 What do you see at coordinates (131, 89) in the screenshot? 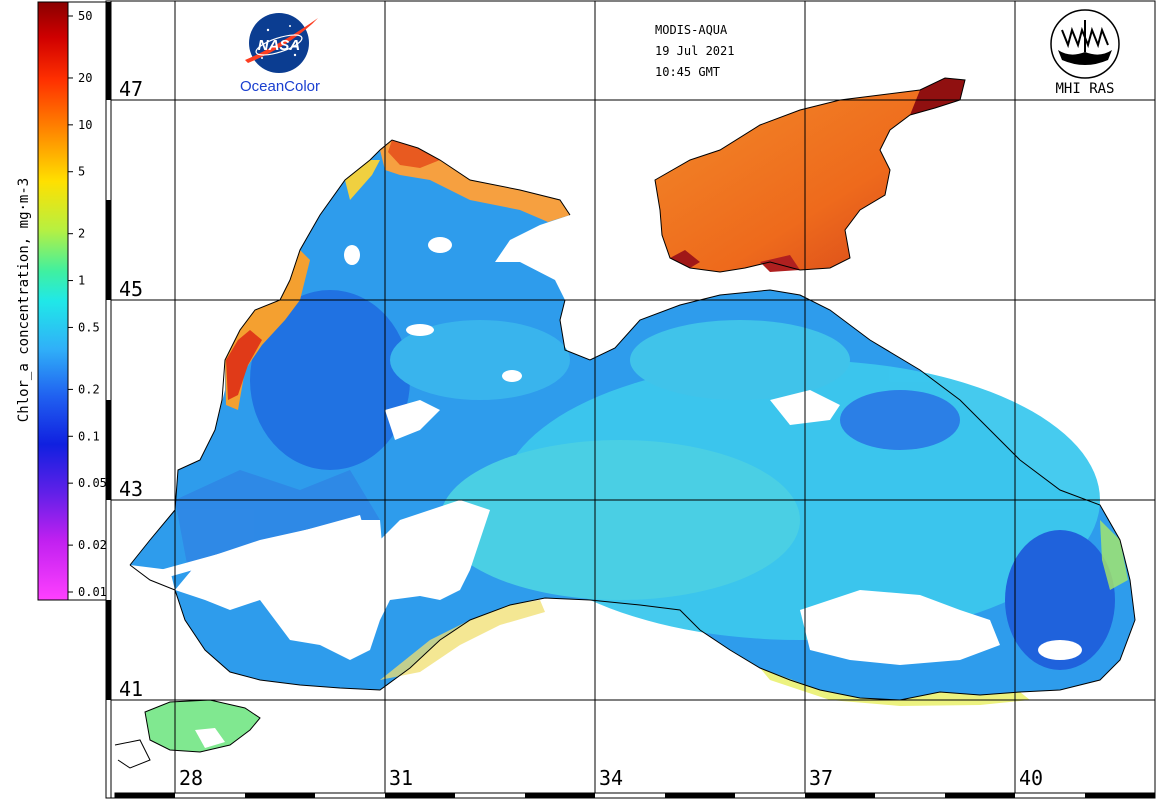
I see `lat-label-47: 47` at bounding box center [131, 89].